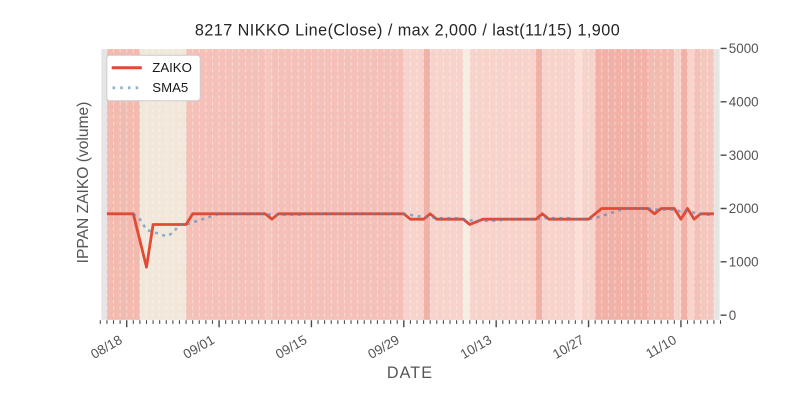  What do you see at coordinates (744, 155) in the screenshot?
I see `svg-text: 3000` at bounding box center [744, 155].